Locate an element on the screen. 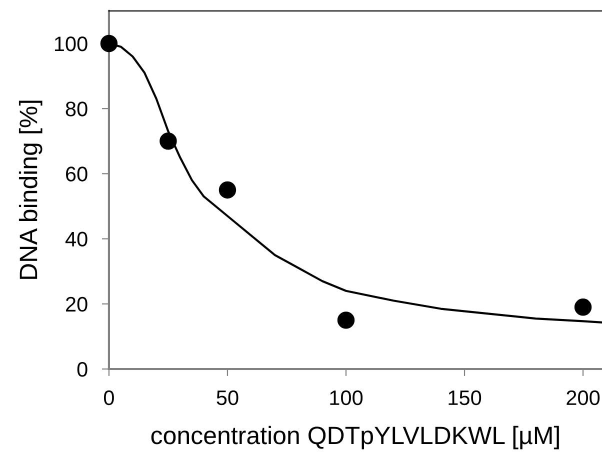 The width and height of the screenshot is (602, 455). y-tick-label: 100 is located at coordinates (71, 44).